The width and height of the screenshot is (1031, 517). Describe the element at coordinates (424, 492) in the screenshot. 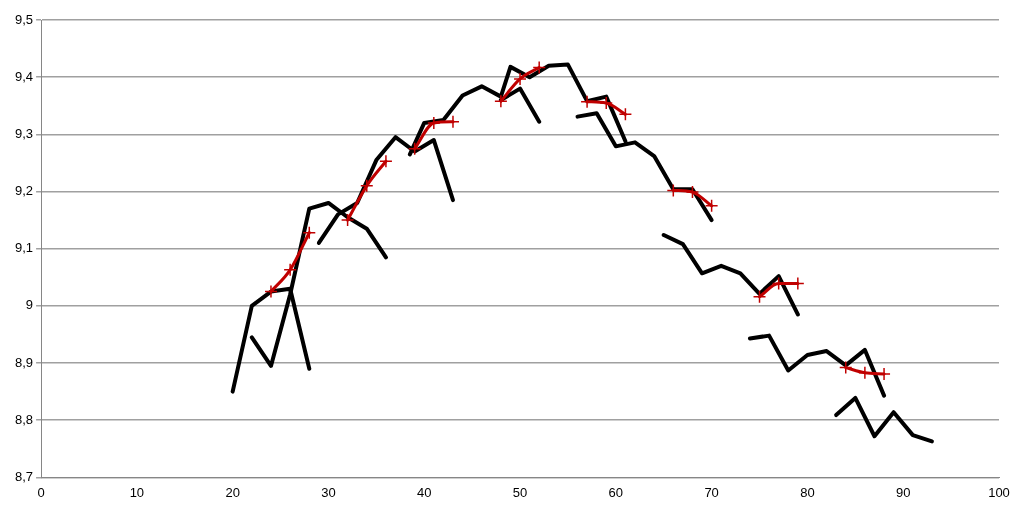

I see `x-tick-label: 40` at that location.